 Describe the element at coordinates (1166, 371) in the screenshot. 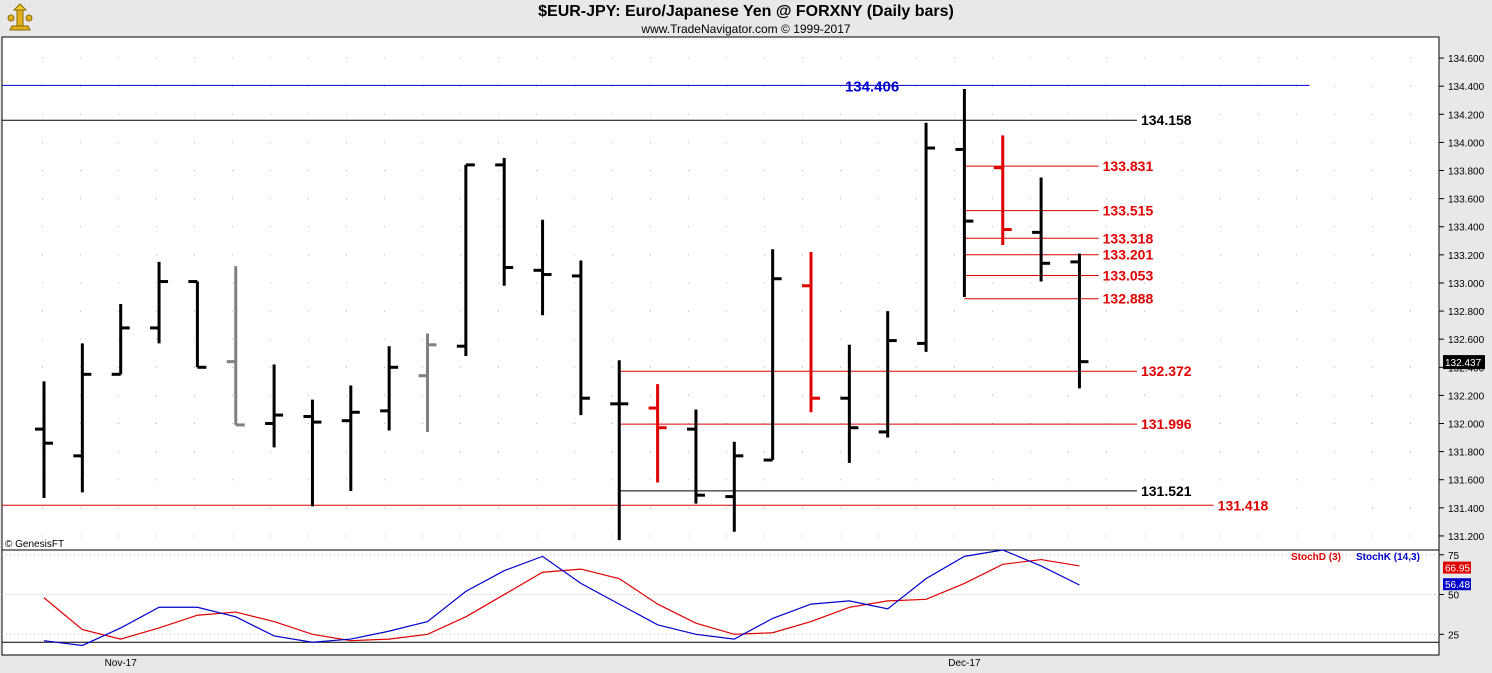

I see `level-label: 132.372` at that location.